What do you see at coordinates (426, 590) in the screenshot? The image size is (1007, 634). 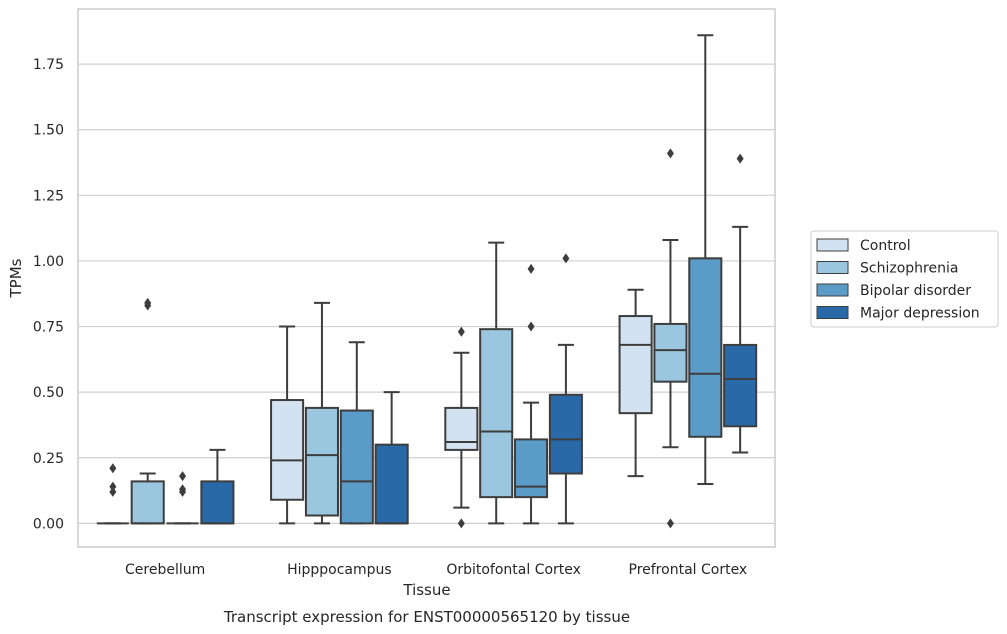 I see `x-axis-label: Tissue` at bounding box center [426, 590].